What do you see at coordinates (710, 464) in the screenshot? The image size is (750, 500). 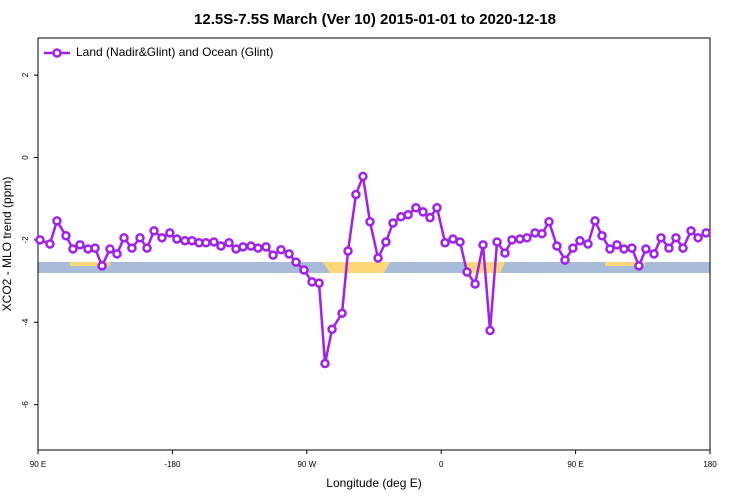 I see `x-tick-label: 180` at bounding box center [710, 464].